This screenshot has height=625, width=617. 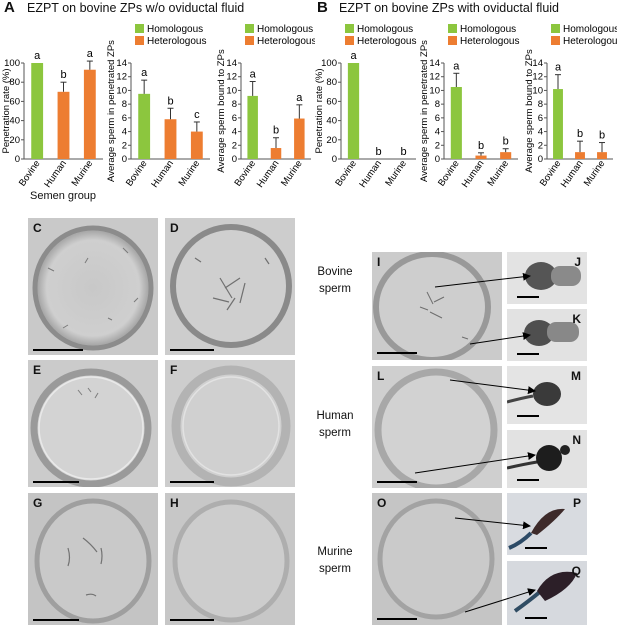 What do you see at coordinates (449, 8) in the screenshot?
I see `panel-title-b: EZPT on bovine ZPs with oviductal fluid` at bounding box center [449, 8].